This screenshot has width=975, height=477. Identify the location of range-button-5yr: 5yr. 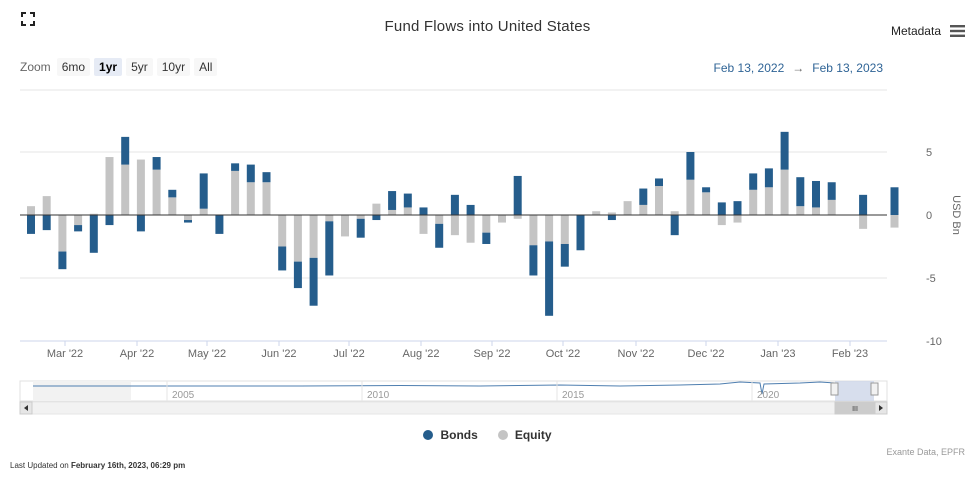
(139, 67).